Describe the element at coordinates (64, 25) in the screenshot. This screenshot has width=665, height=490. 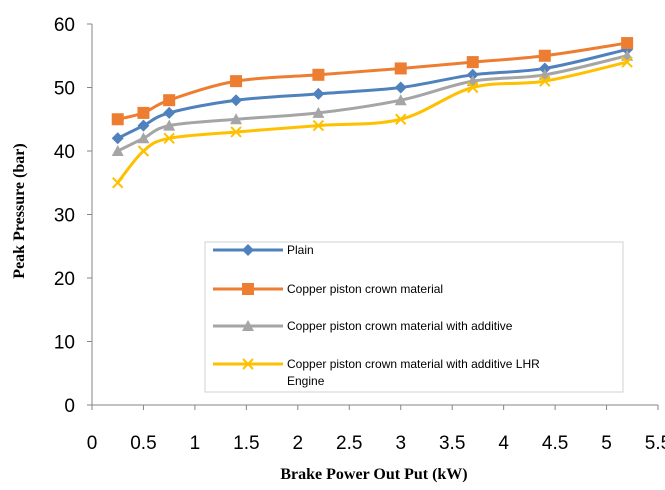
I see `y-tick-label: 60` at that location.